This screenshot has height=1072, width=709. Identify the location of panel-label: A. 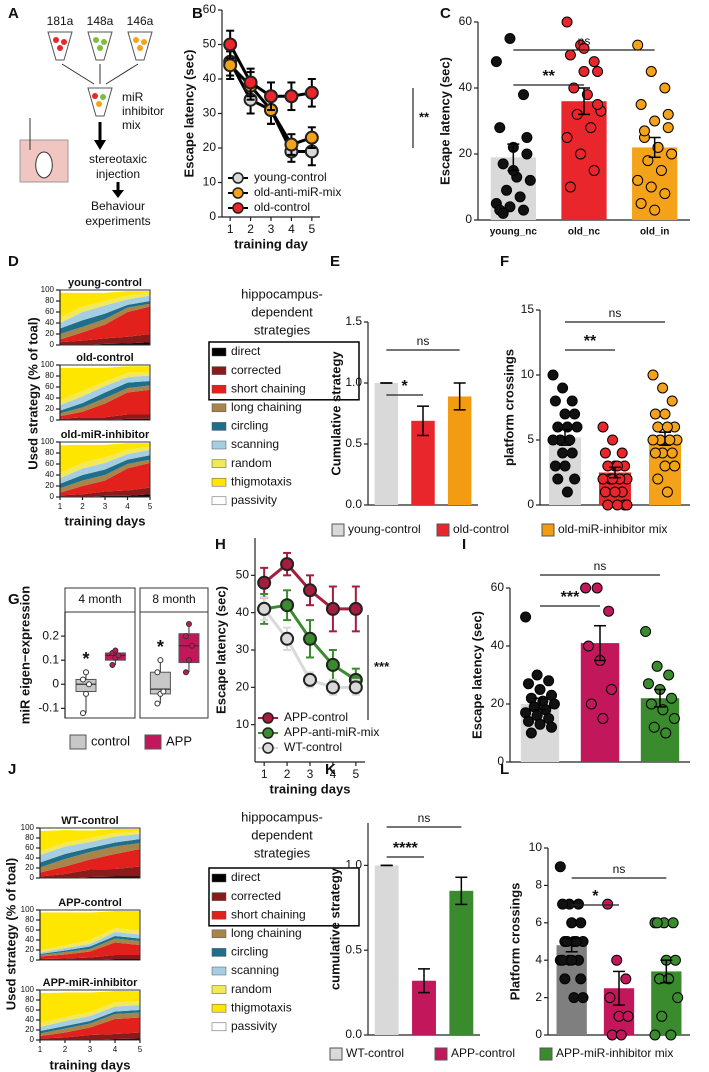
(13, 13).